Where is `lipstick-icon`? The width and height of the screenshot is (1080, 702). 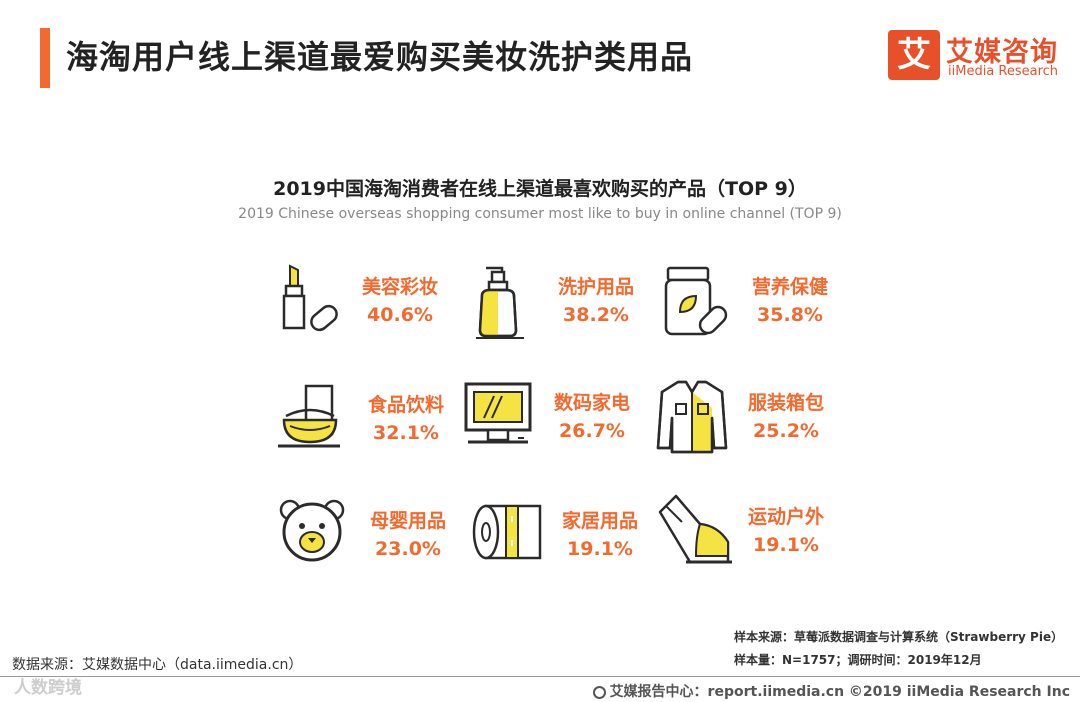 lipstick-icon is located at coordinates (310, 298).